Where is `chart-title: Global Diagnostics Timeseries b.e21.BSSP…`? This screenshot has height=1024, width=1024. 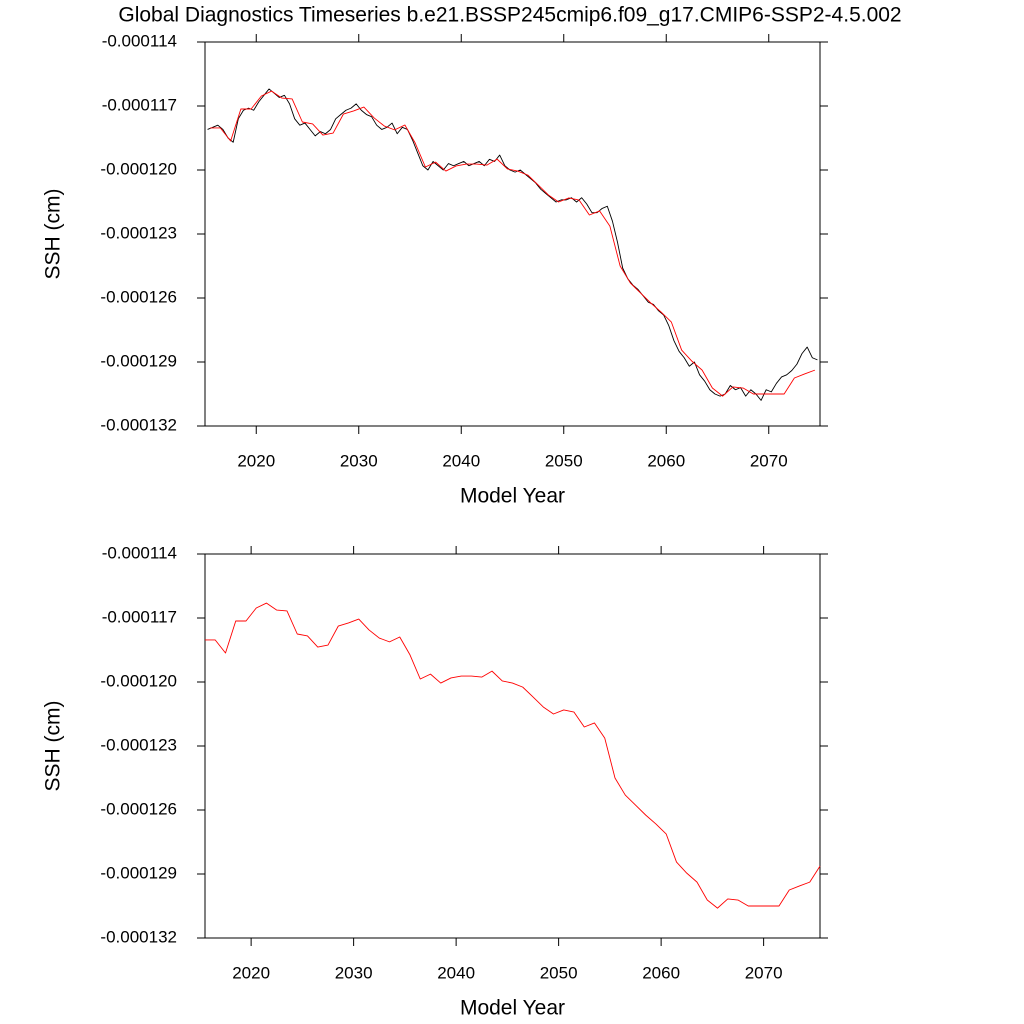
chart-title: Global Diagnostics Timeseries b.e21.BSSP… is located at coordinates (509, 15).